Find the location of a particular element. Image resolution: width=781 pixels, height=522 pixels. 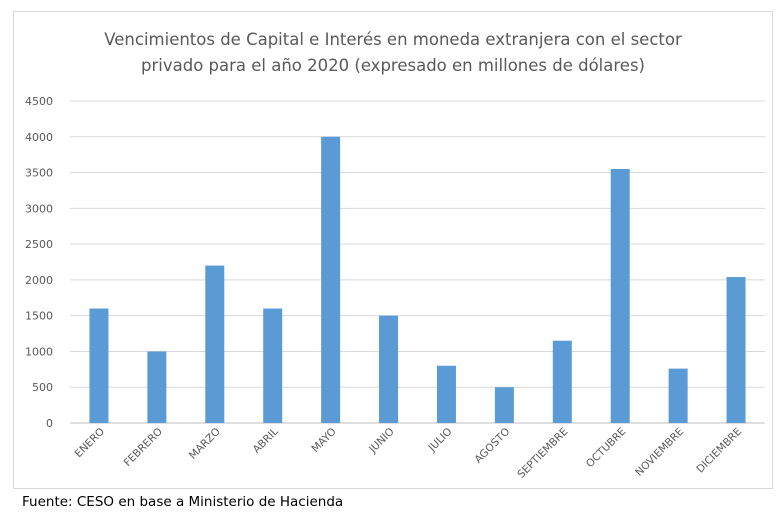

x-tick-label: DICIEMBRE is located at coordinates (719, 451).